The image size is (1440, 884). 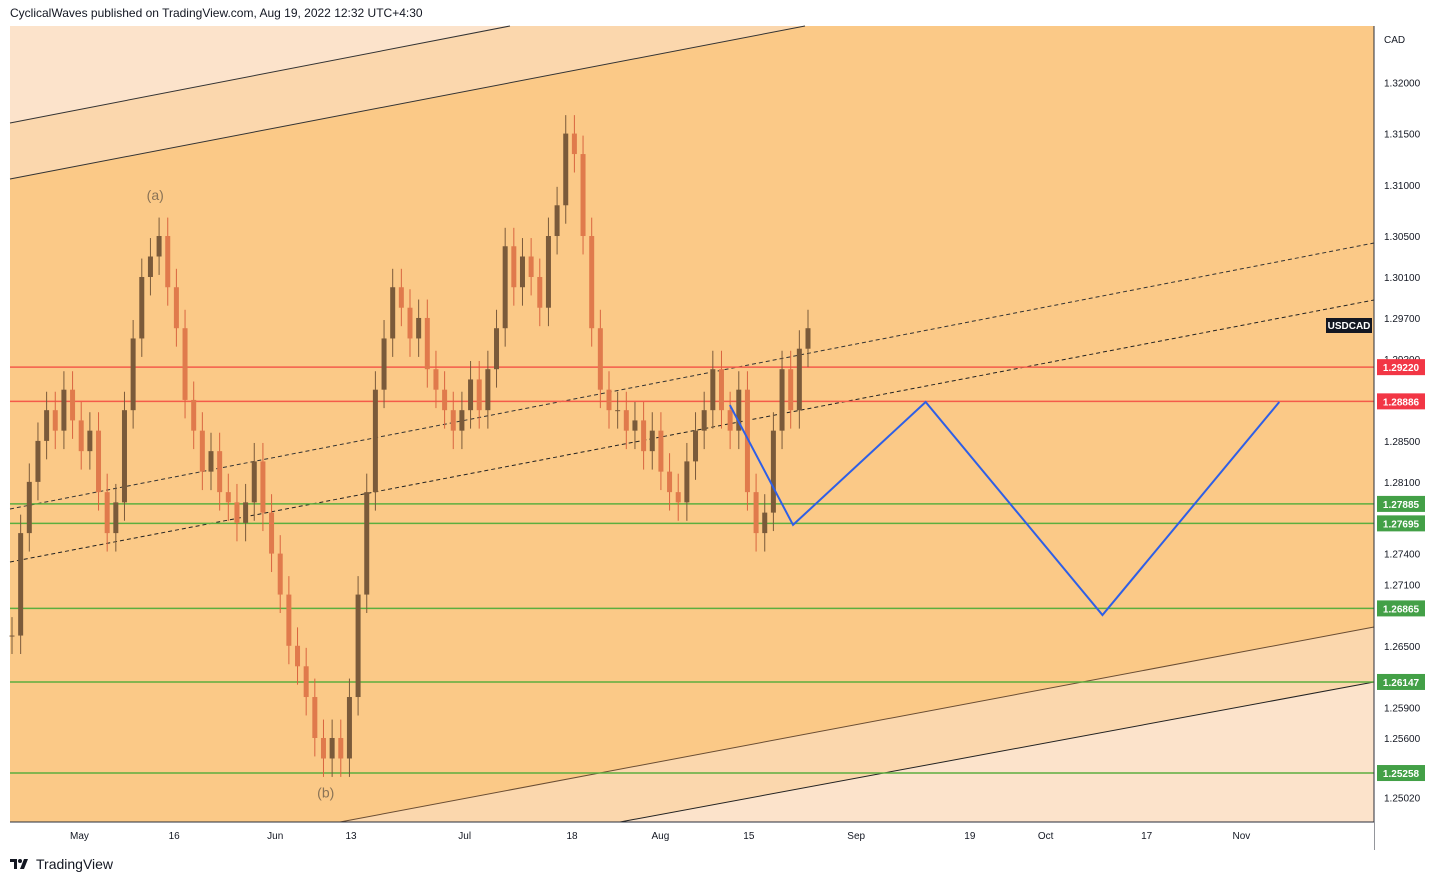 What do you see at coordinates (749, 836) in the screenshot?
I see `x-tick-label: 15` at bounding box center [749, 836].